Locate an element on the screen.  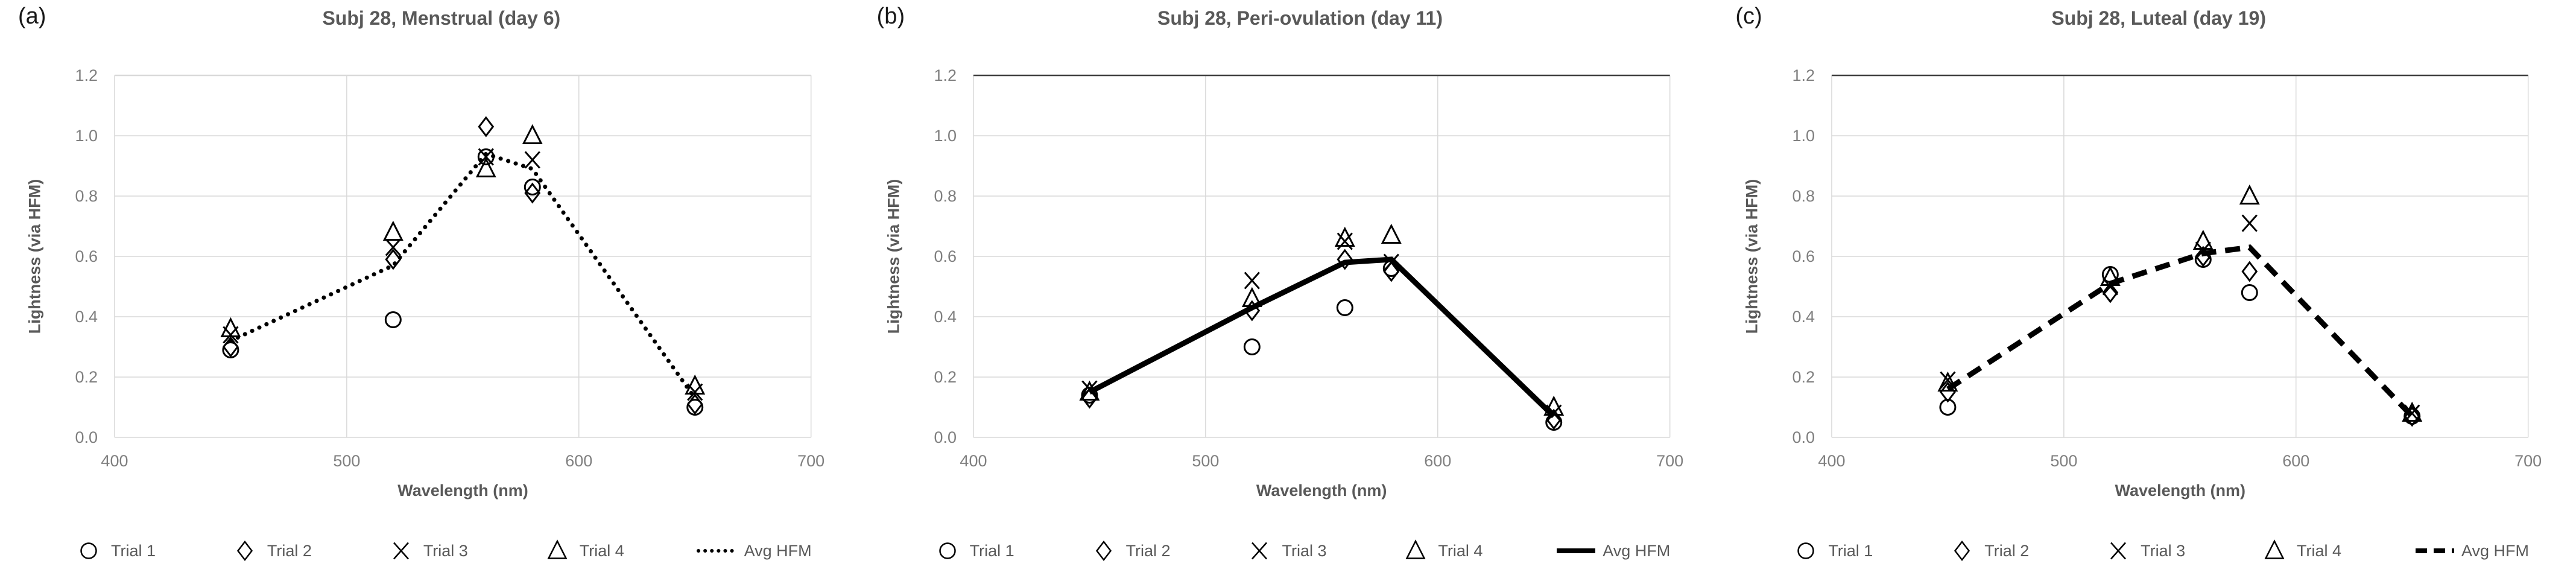
chart-title-b: Subj 28, Peri-ovulation (day 11) is located at coordinates (1300, 18).